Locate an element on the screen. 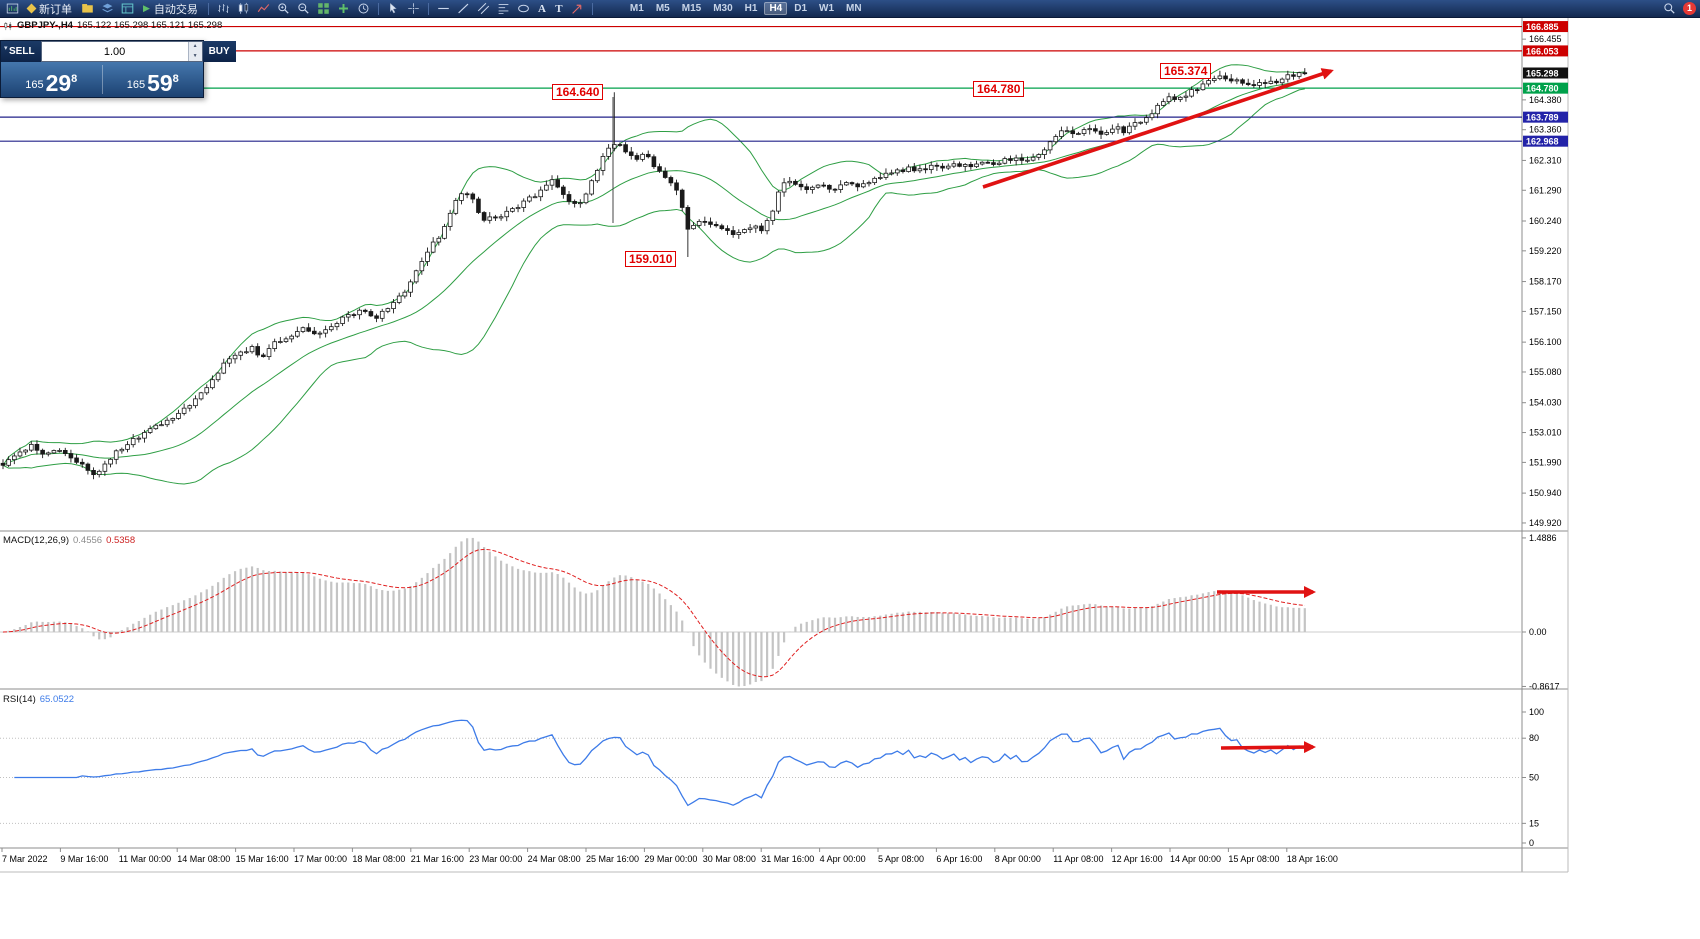 This screenshot has height=939, width=1700. svg-text: 158.170 is located at coordinates (1545, 282).